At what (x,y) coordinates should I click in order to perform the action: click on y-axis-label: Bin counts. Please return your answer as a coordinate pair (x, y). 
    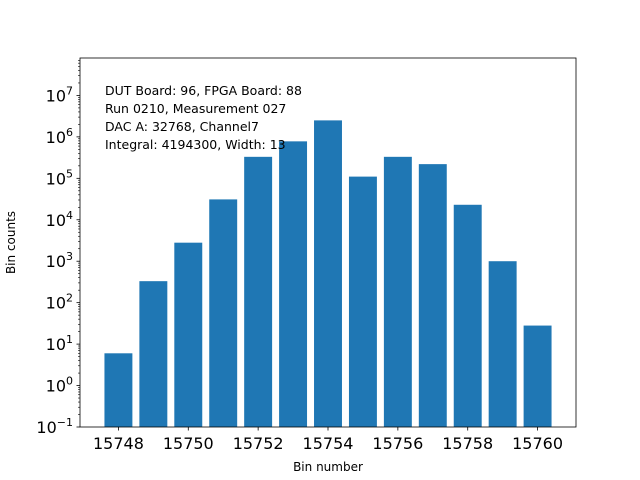
    Looking at the image, I should click on (11, 242).